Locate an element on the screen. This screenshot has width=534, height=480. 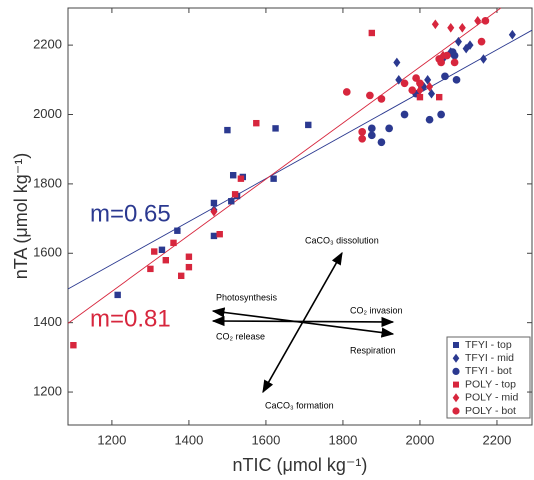
annotation: CaCO₃ dissolution is located at coordinates (342, 240).